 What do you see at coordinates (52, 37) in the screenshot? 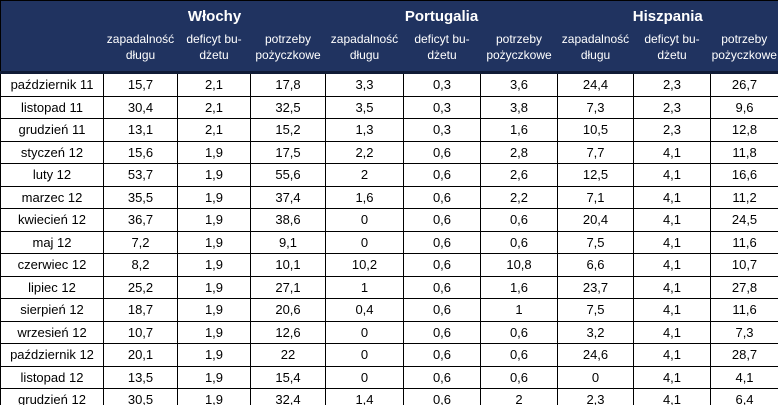
I see `corner-cell` at bounding box center [52, 37].